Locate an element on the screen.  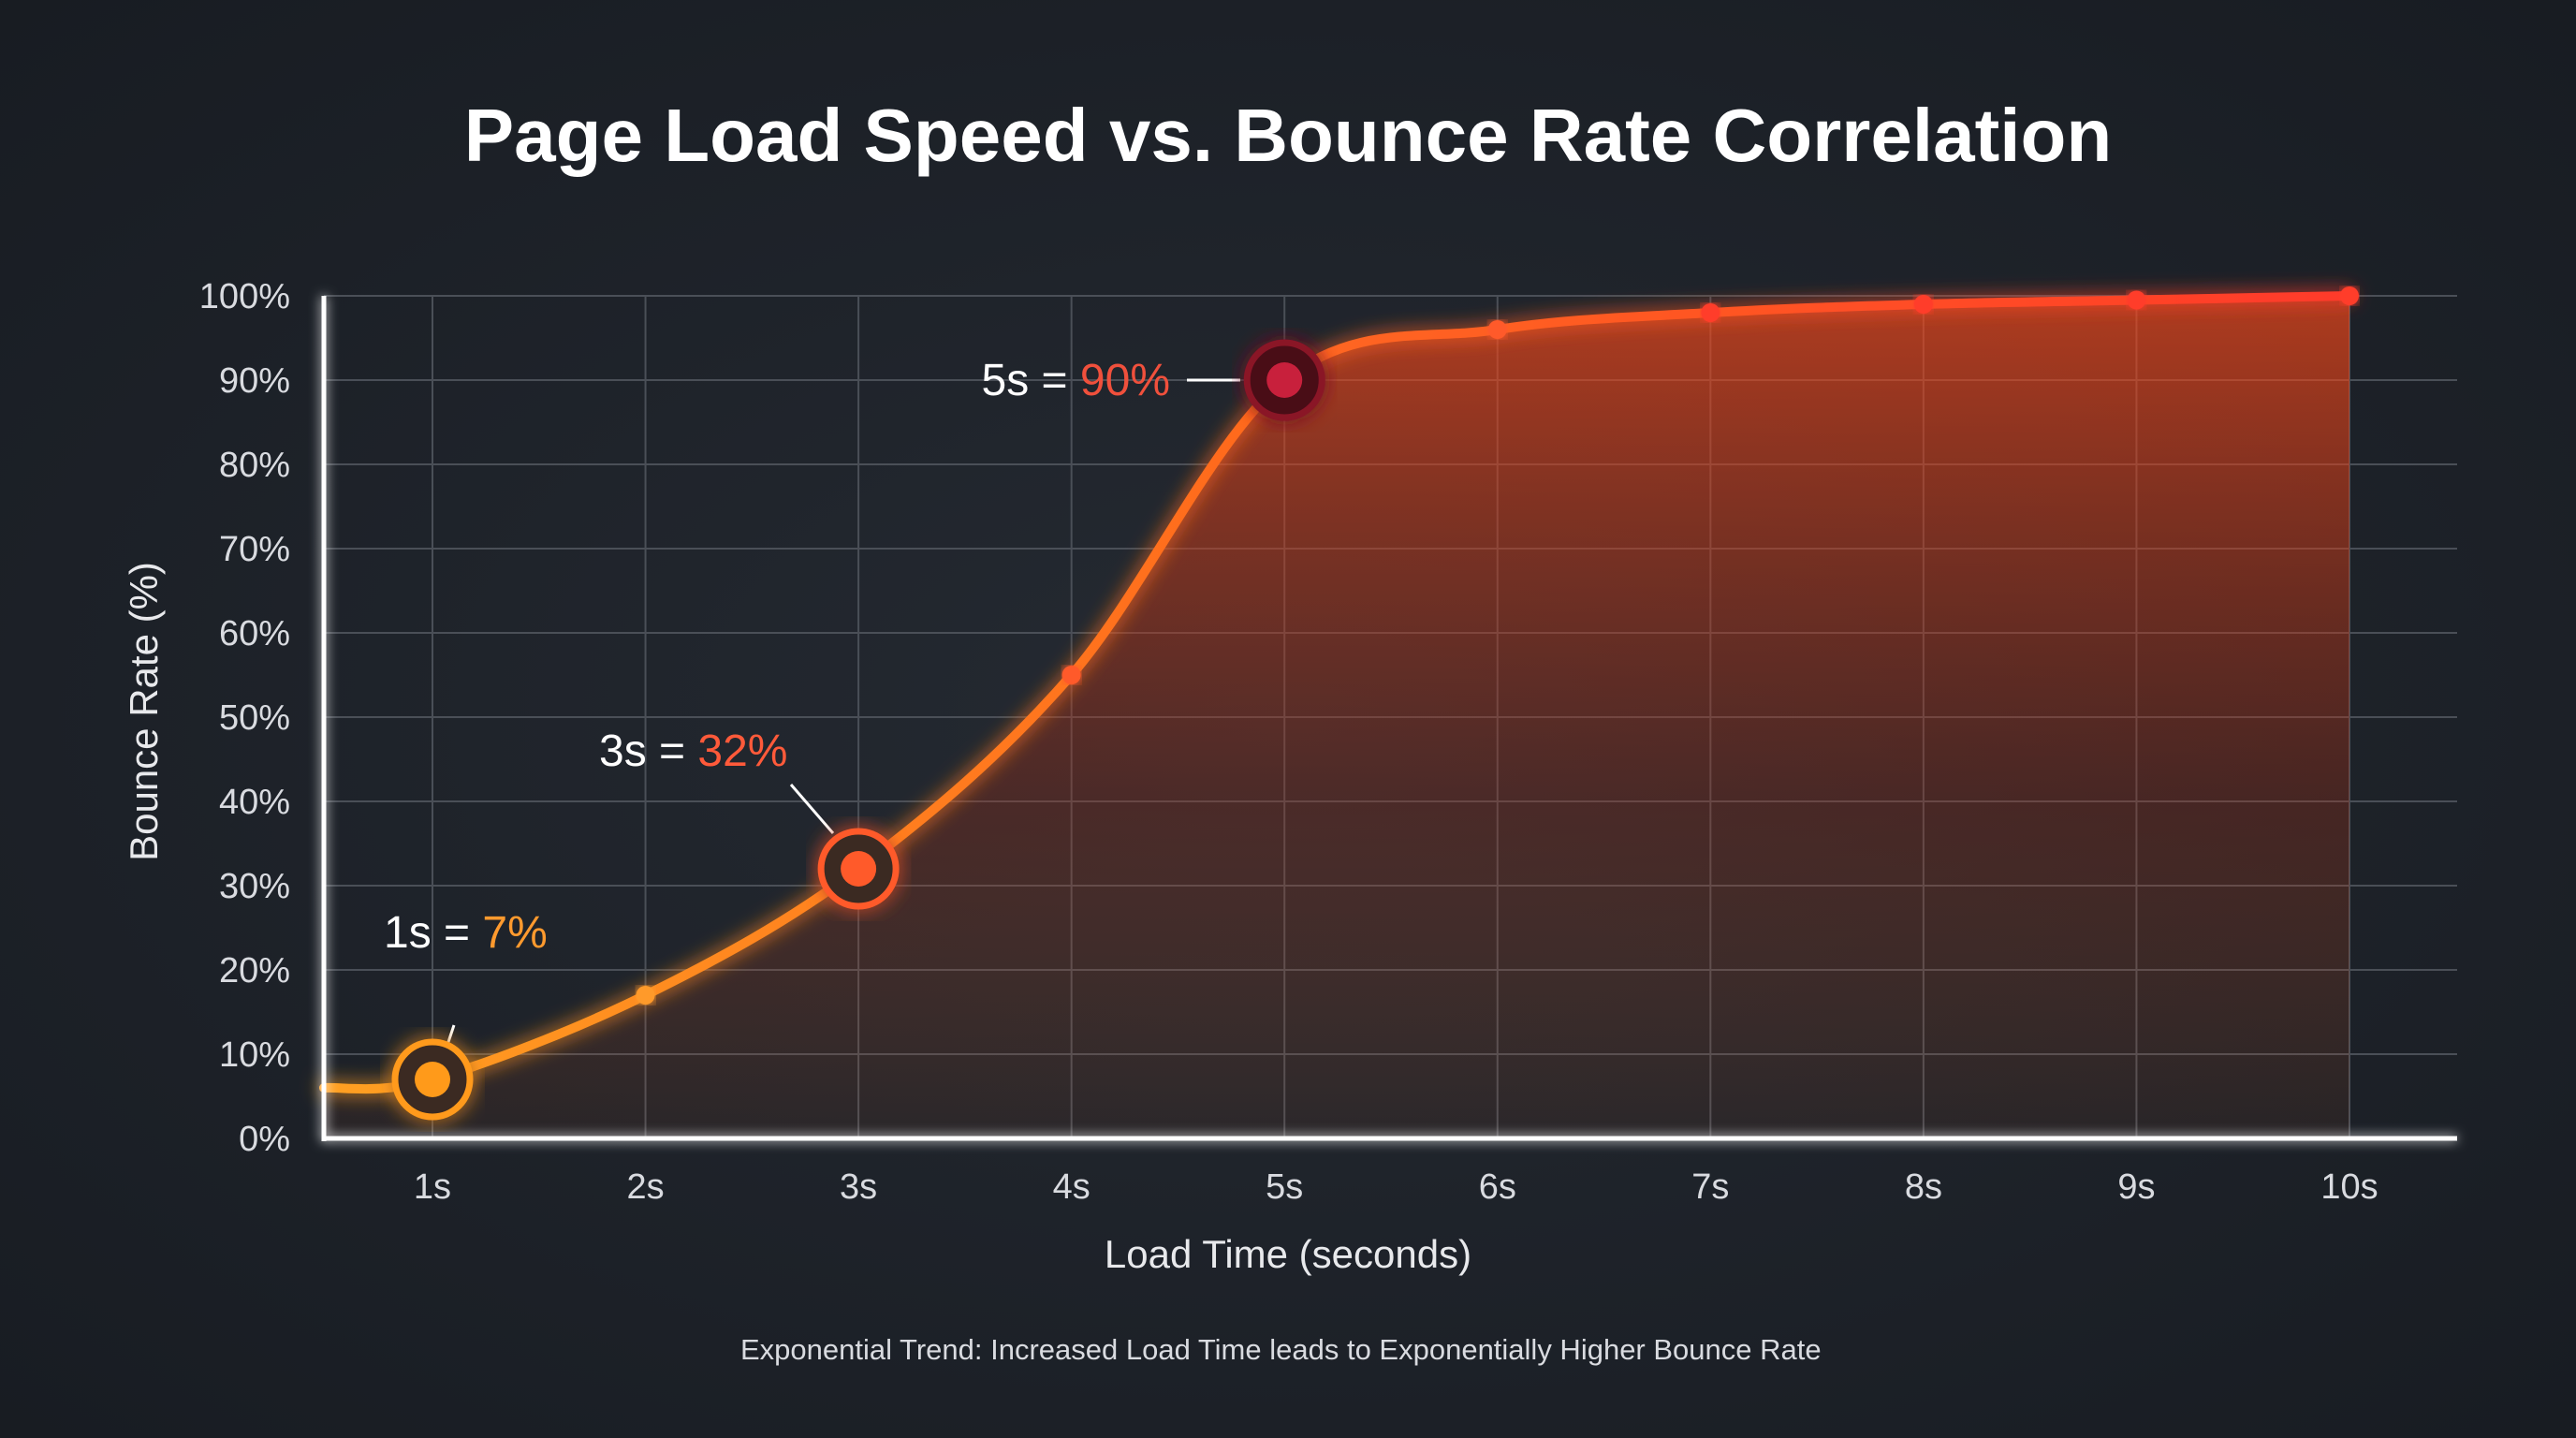
annotation-label: 5s = 90% is located at coordinates (1076, 380).